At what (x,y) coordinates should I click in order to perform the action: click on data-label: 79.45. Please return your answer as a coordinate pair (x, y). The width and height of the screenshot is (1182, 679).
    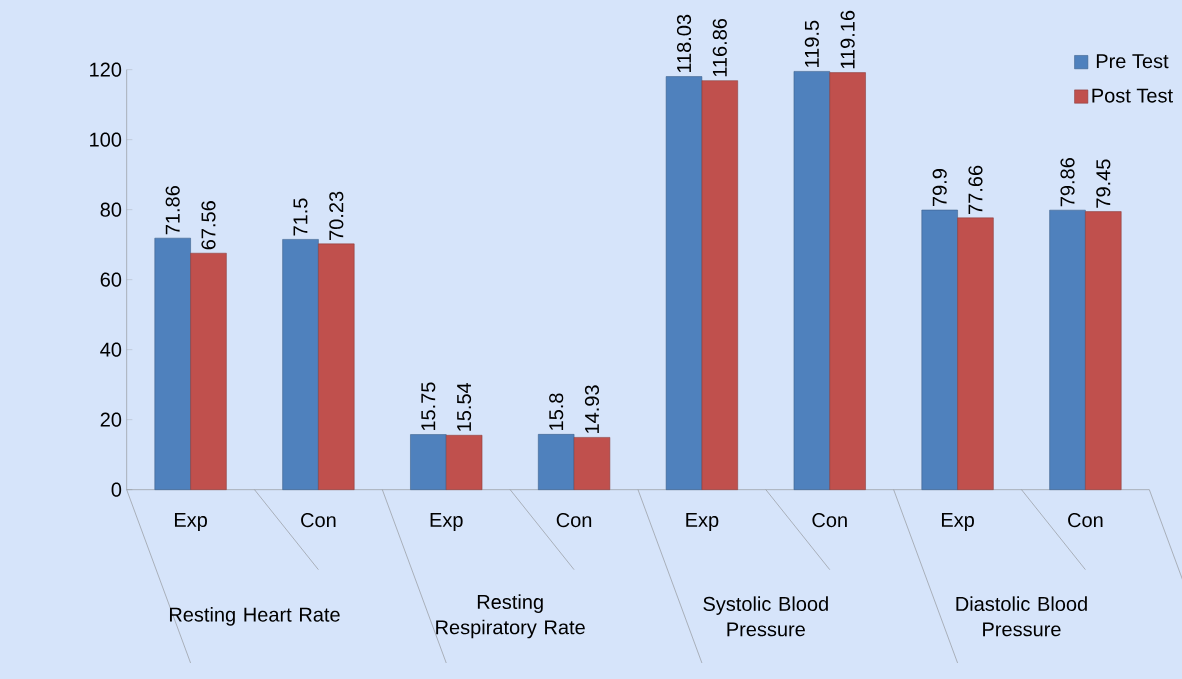
    Looking at the image, I should click on (1103, 183).